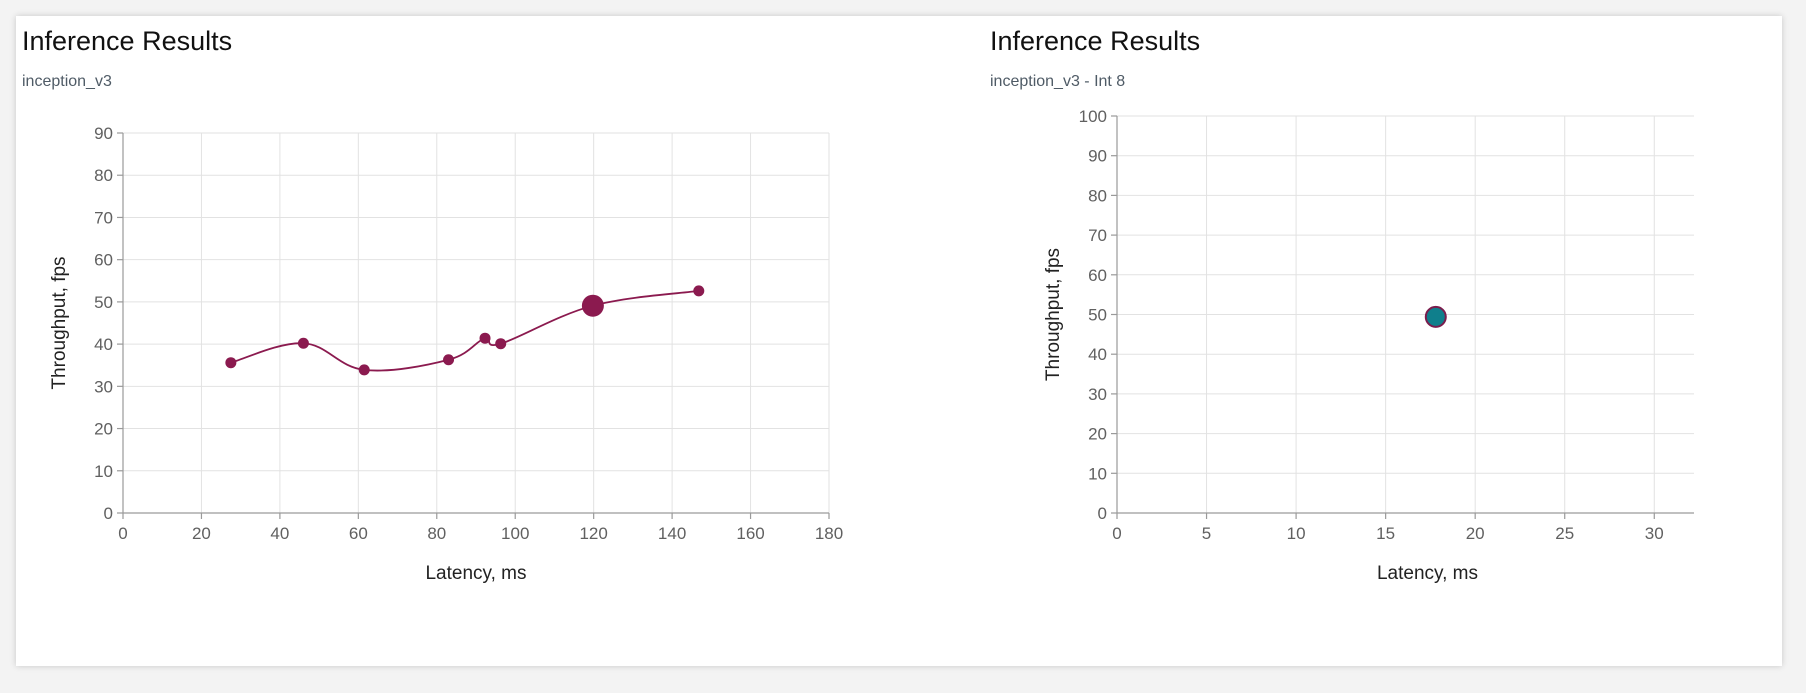 The width and height of the screenshot is (1806, 693). I want to click on x-tick-label: 5, so click(1206, 533).